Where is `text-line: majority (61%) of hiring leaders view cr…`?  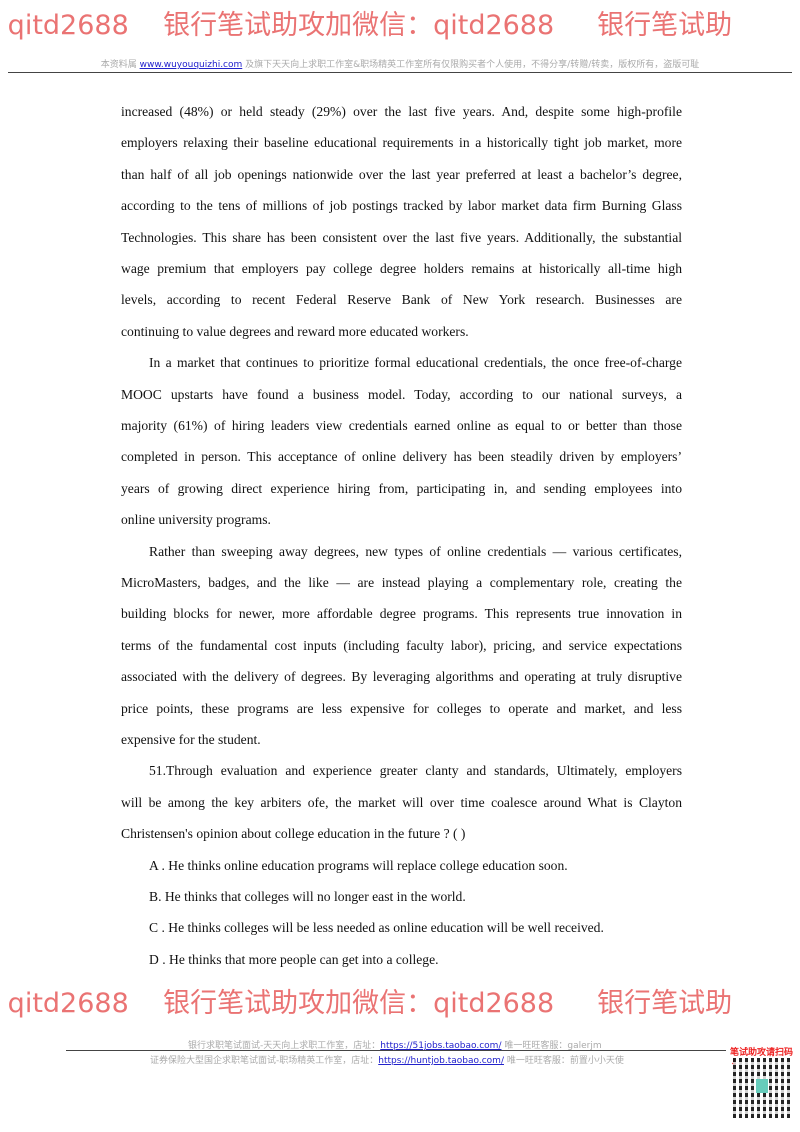
text-line: majority (61%) of hiring leaders view cr… is located at coordinates (401, 425).